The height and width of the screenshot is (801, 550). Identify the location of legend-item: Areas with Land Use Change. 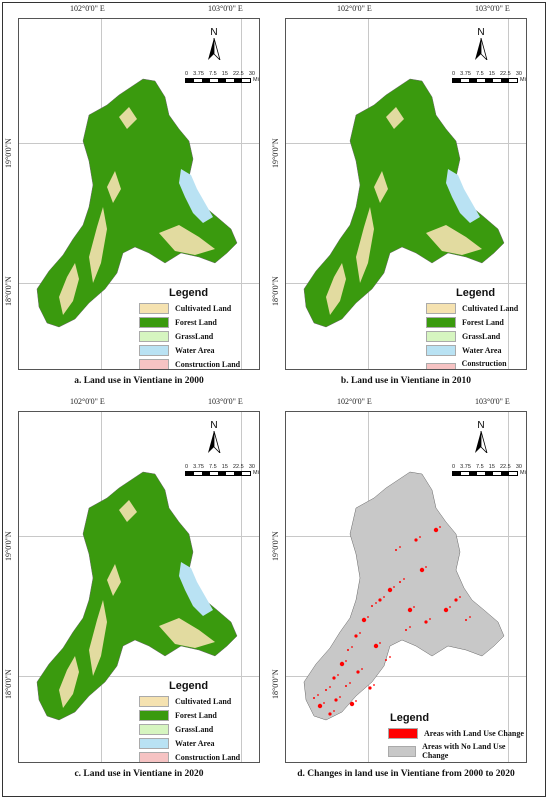
(457, 733).